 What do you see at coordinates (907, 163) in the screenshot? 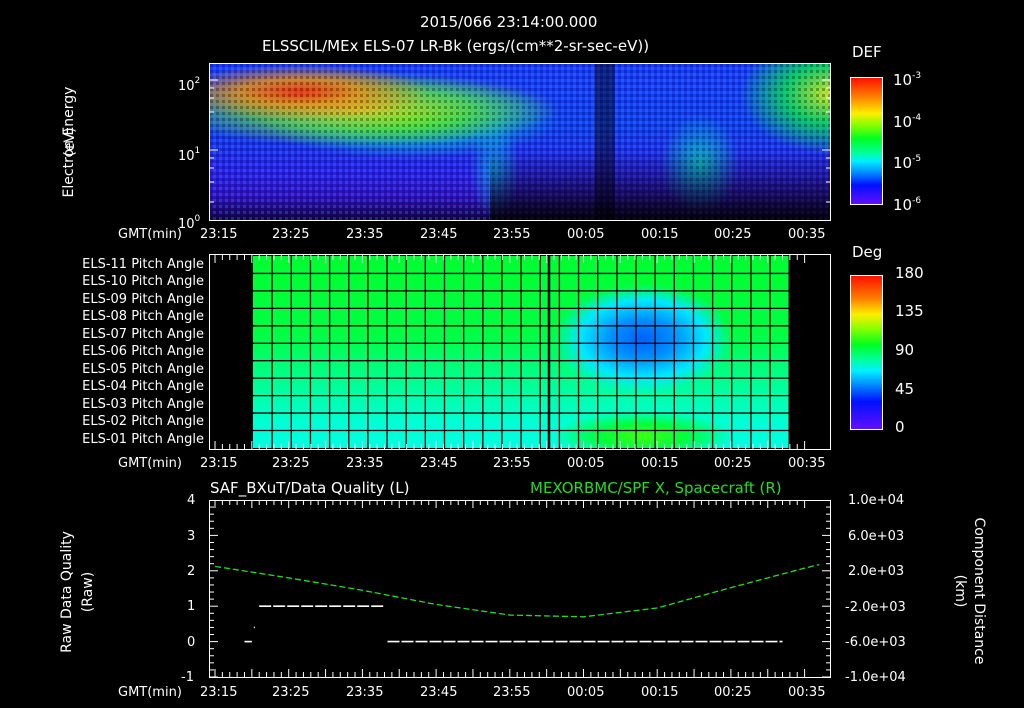
I see `def-tick-1e-5: 10⁻⁵` at bounding box center [907, 163].